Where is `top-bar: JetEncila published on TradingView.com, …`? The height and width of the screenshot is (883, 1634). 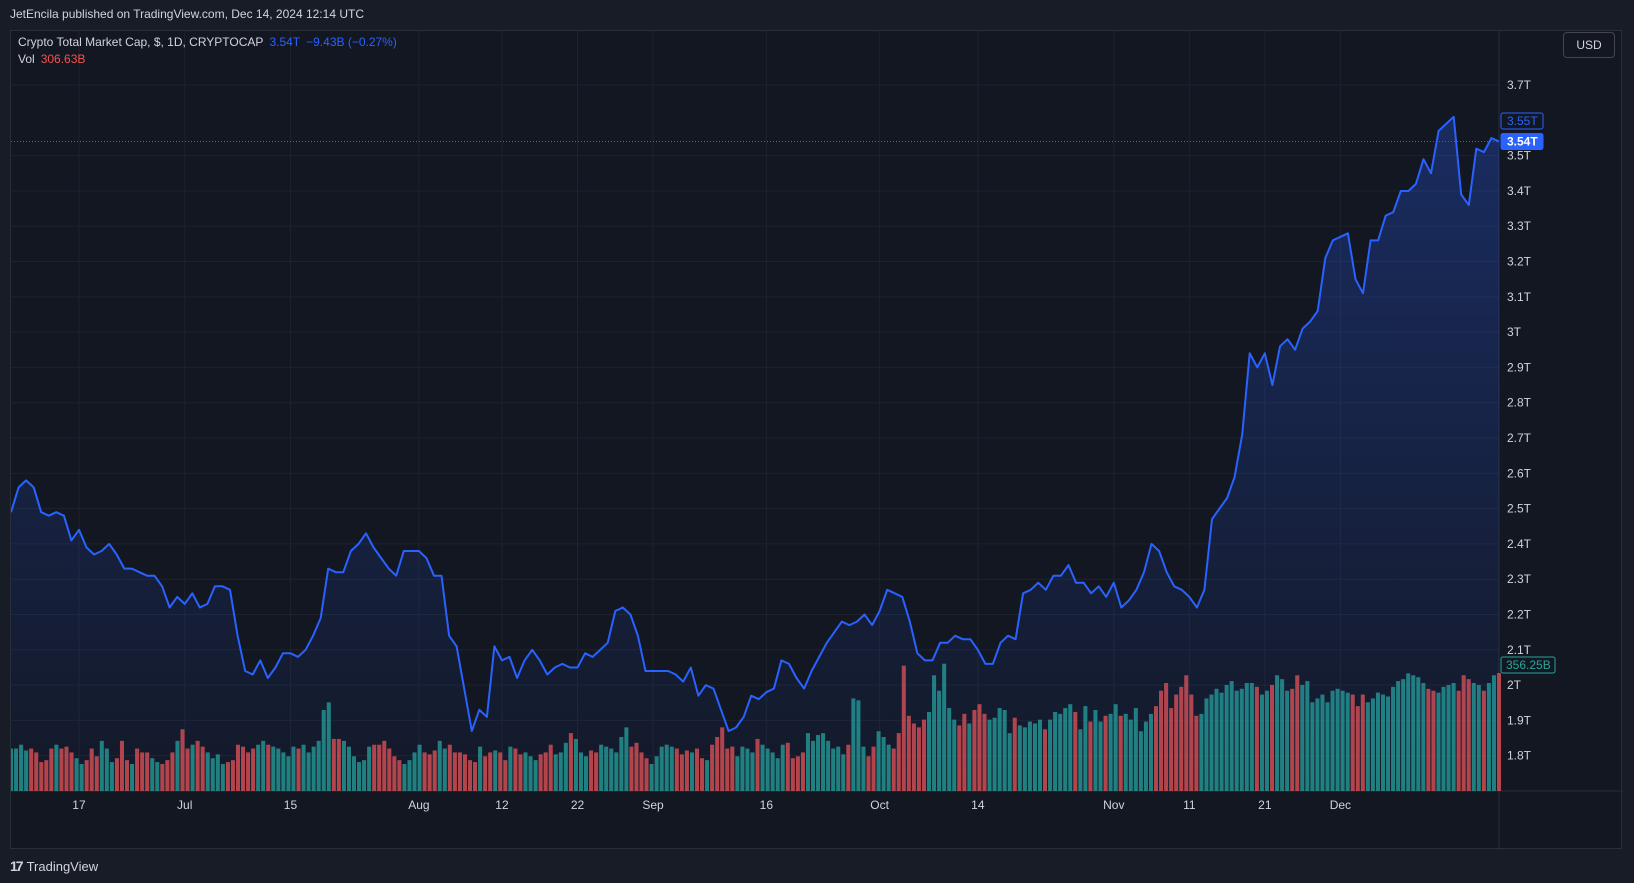 top-bar: JetEncila published on TradingView.com, … is located at coordinates (817, 15).